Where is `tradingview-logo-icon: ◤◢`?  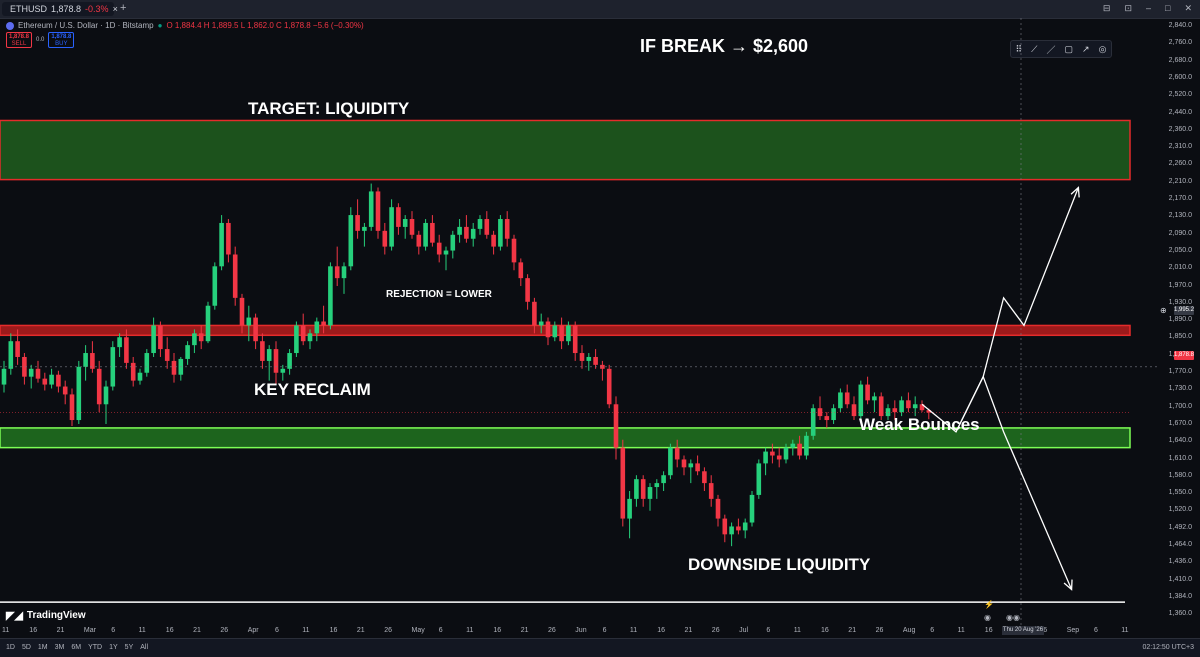 tradingview-logo-icon: ◤◢ is located at coordinates (14, 616).